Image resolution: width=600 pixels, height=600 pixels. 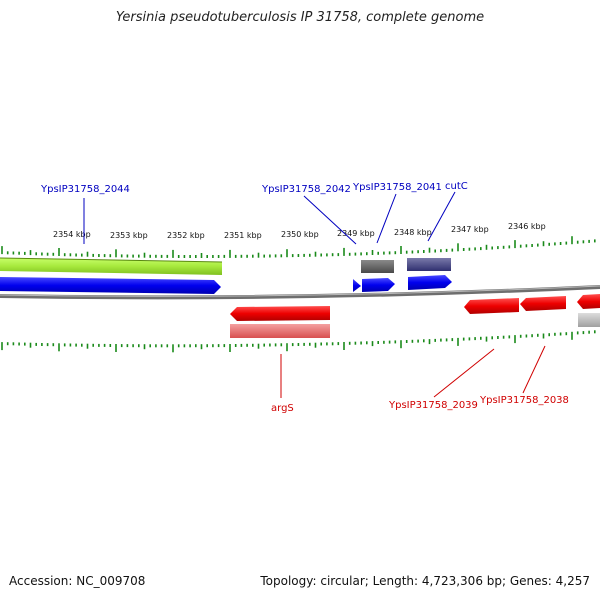 I want to click on gene-arrow-args, so click(x=280, y=313).